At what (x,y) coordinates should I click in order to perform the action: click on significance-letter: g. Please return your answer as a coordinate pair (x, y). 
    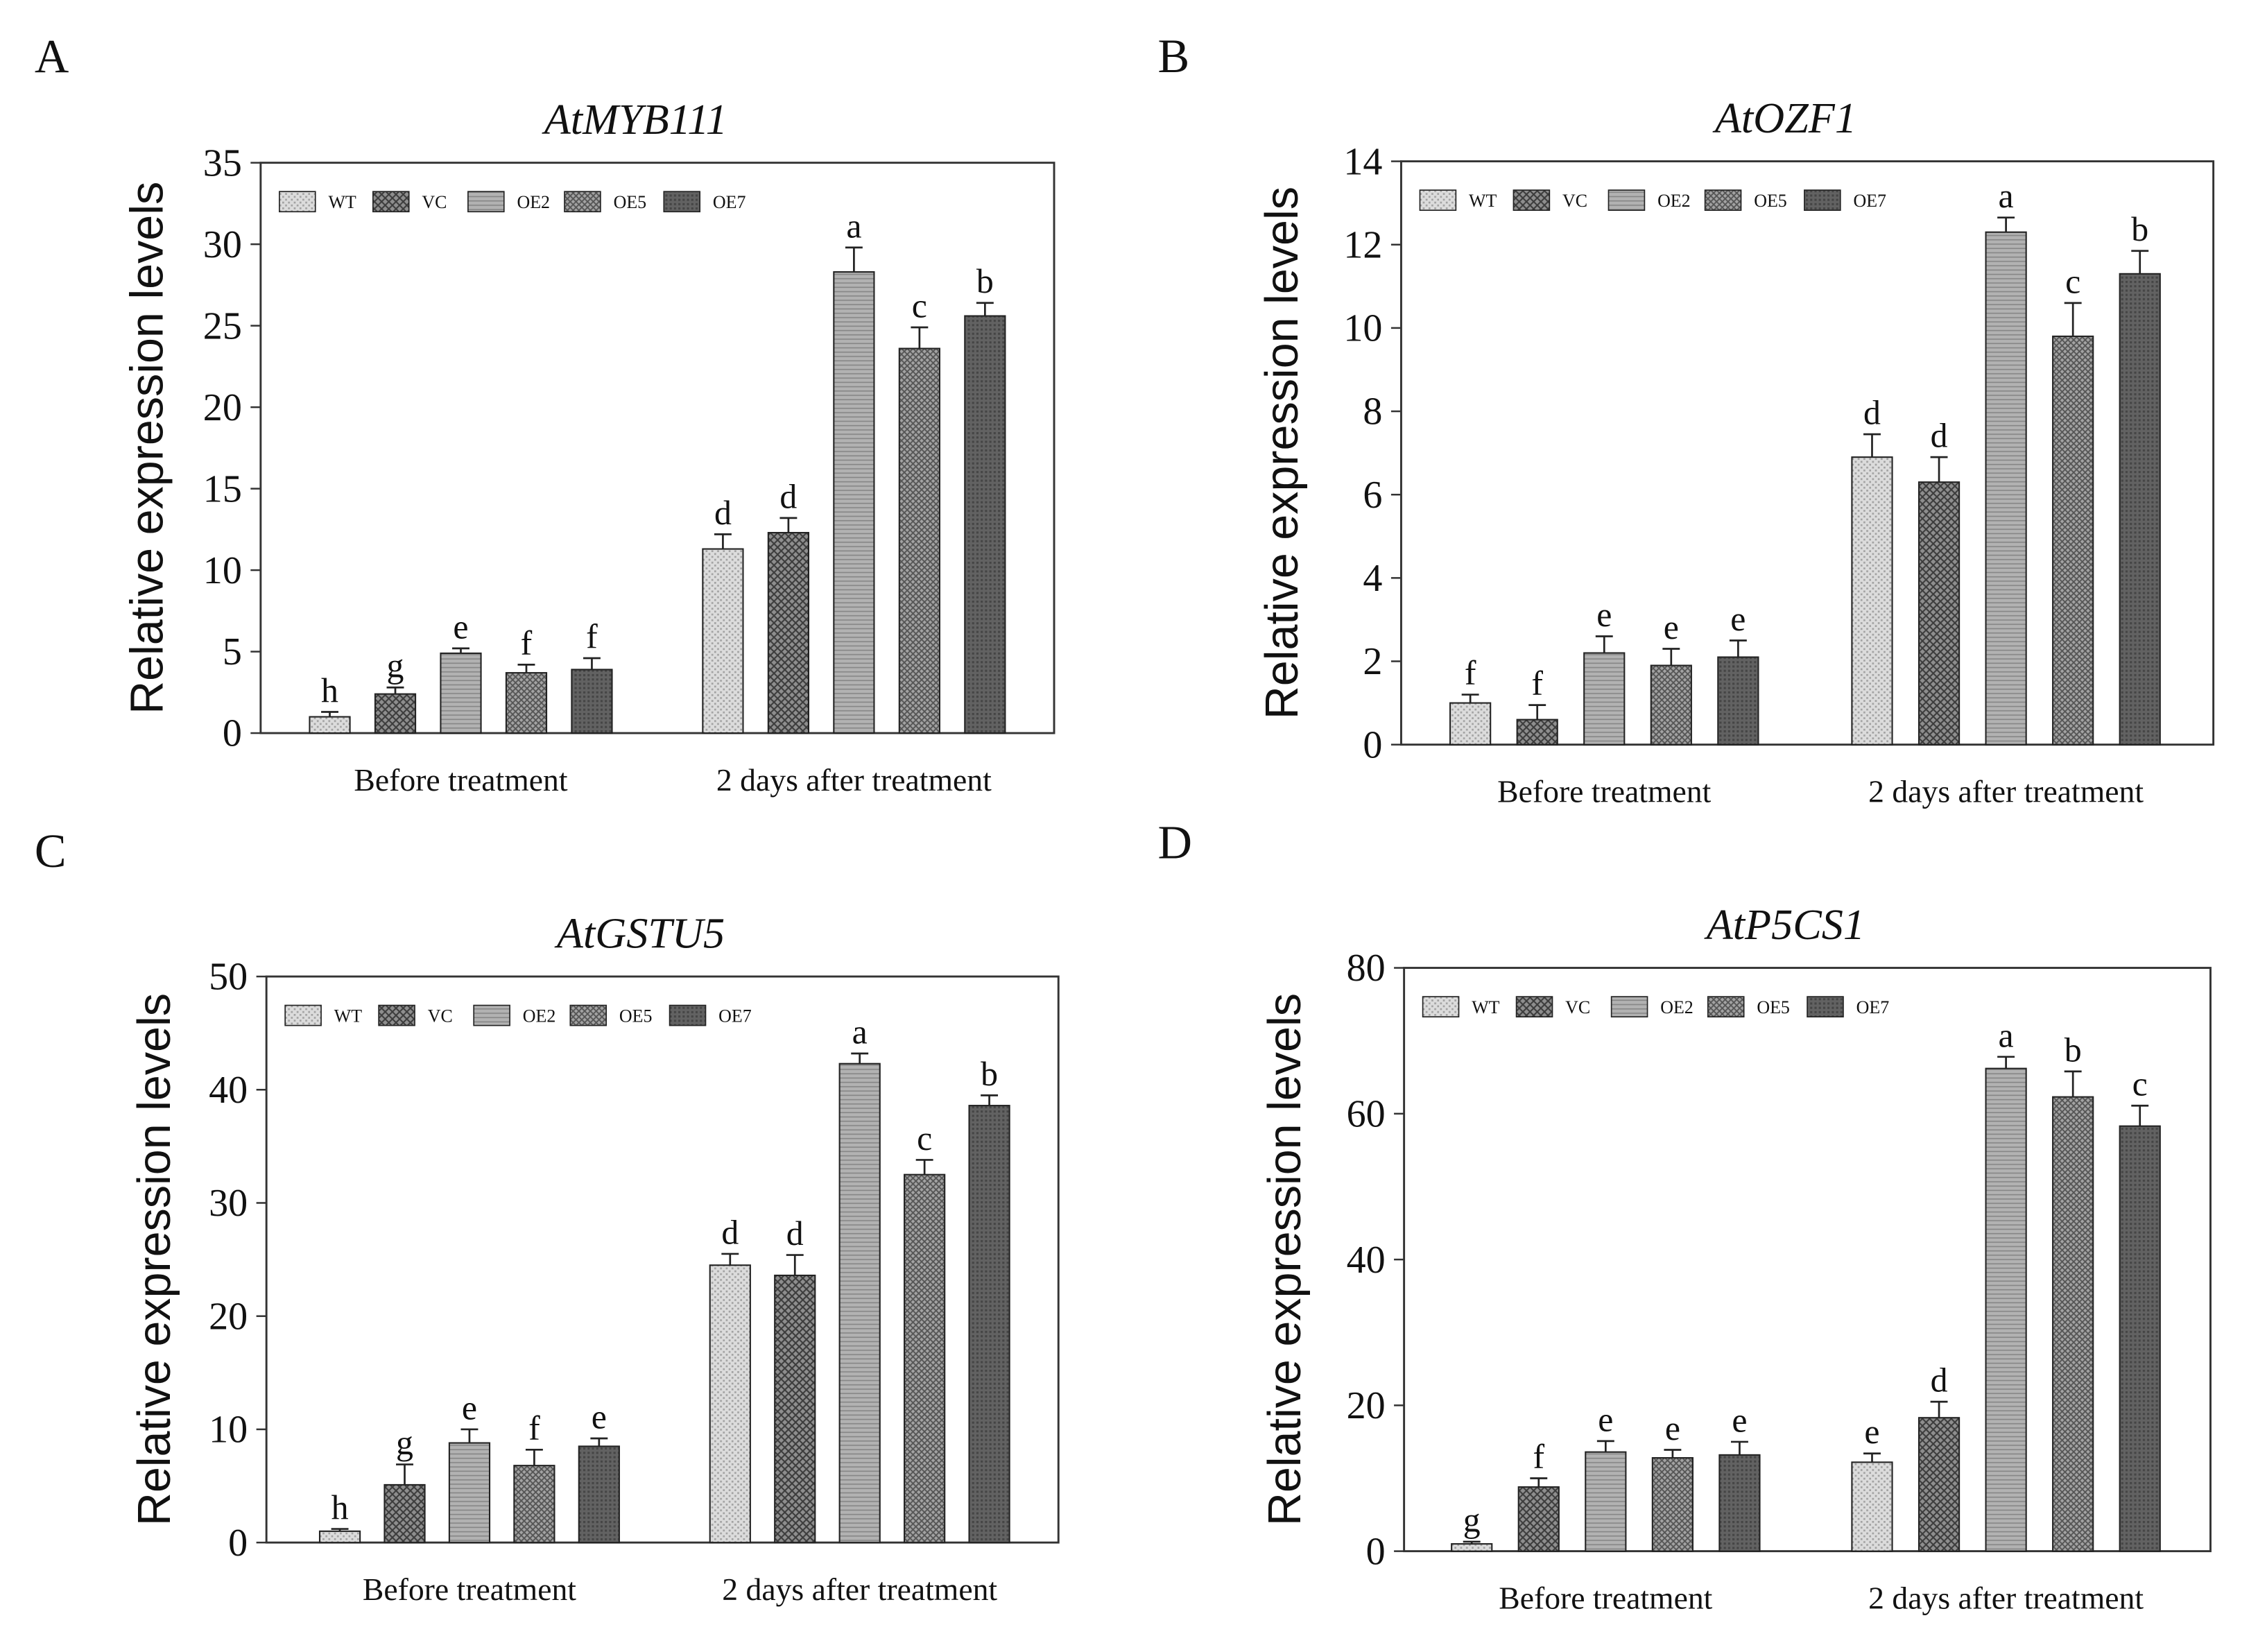
    Looking at the image, I should click on (1472, 1520).